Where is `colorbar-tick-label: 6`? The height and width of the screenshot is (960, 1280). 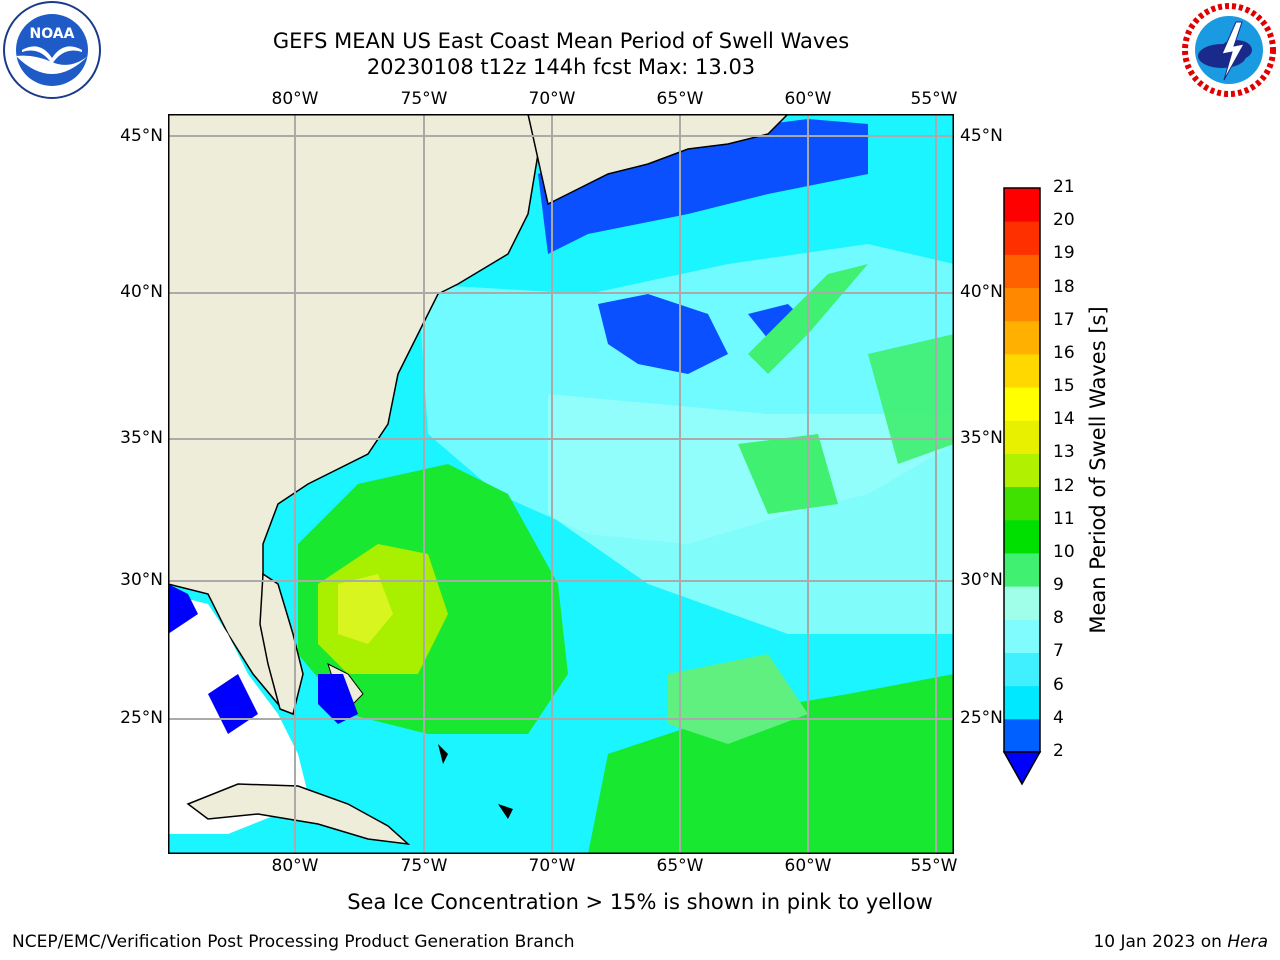
colorbar-tick-label: 6 is located at coordinates (1058, 684).